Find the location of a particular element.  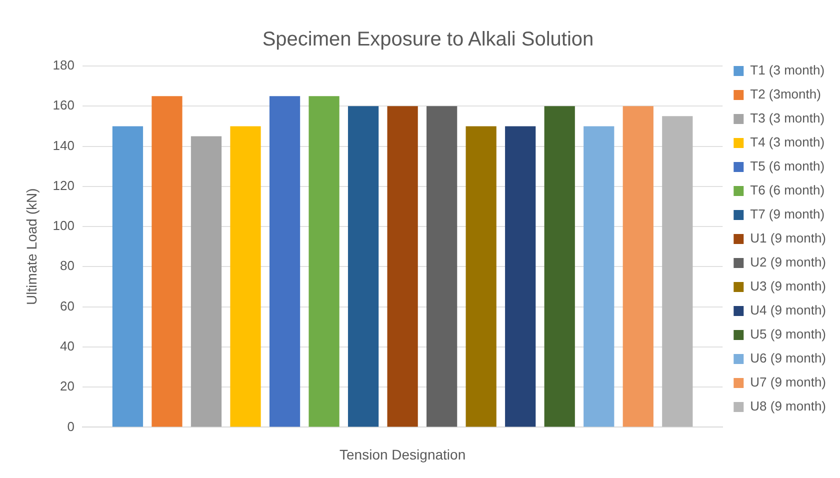

legend-label: U7 (9 month) is located at coordinates (788, 382).